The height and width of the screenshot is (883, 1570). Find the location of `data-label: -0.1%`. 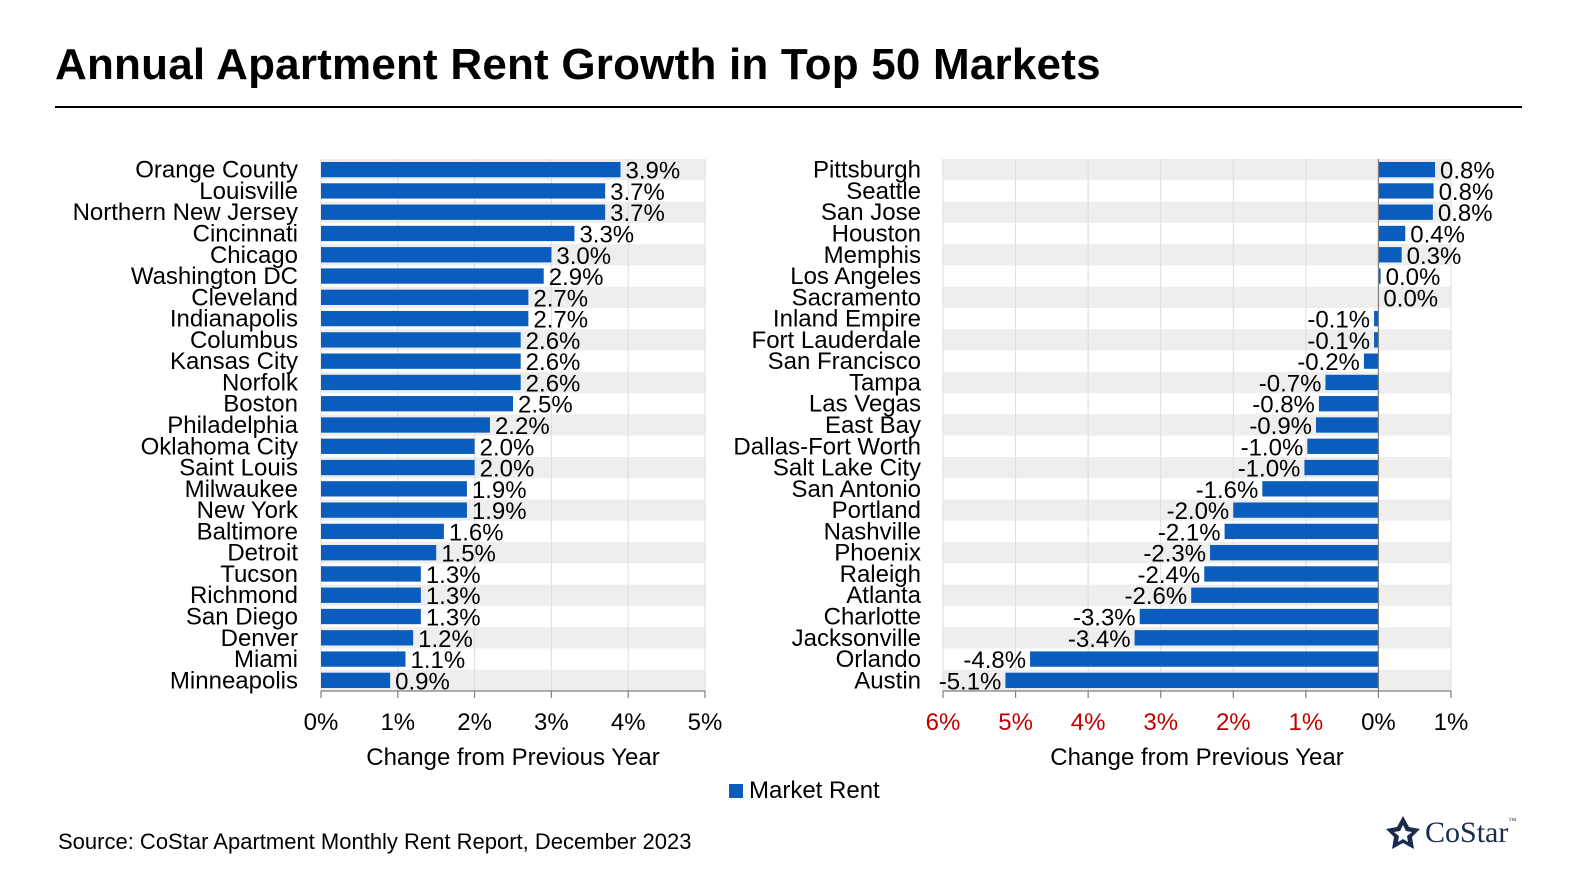

data-label: -0.1% is located at coordinates (1338, 320).